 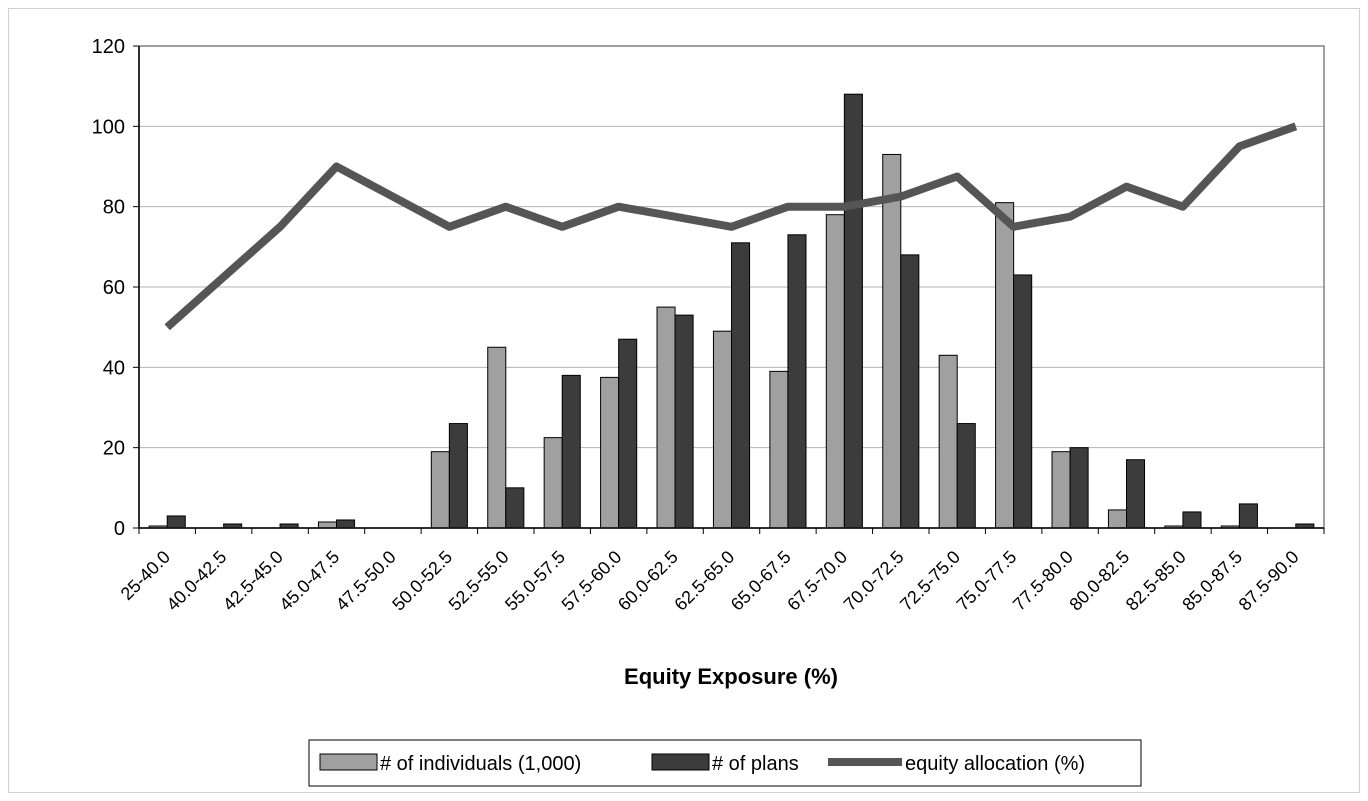 What do you see at coordinates (704, 581) in the screenshot?
I see `x-tick-label: 62.5-65.0` at bounding box center [704, 581].